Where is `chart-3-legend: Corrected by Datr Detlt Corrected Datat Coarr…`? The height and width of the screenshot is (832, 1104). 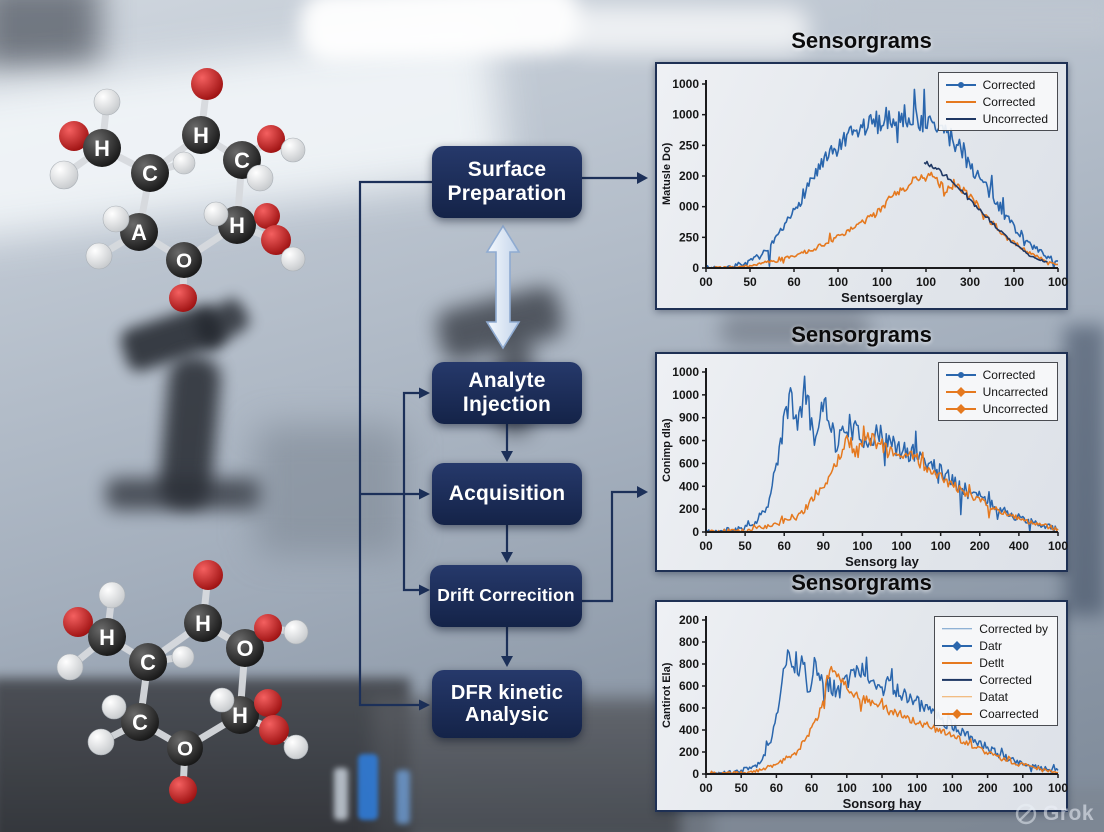
chart-3-legend: Corrected by Datr Detlt Corrected Datat Coarr… is located at coordinates (996, 671).